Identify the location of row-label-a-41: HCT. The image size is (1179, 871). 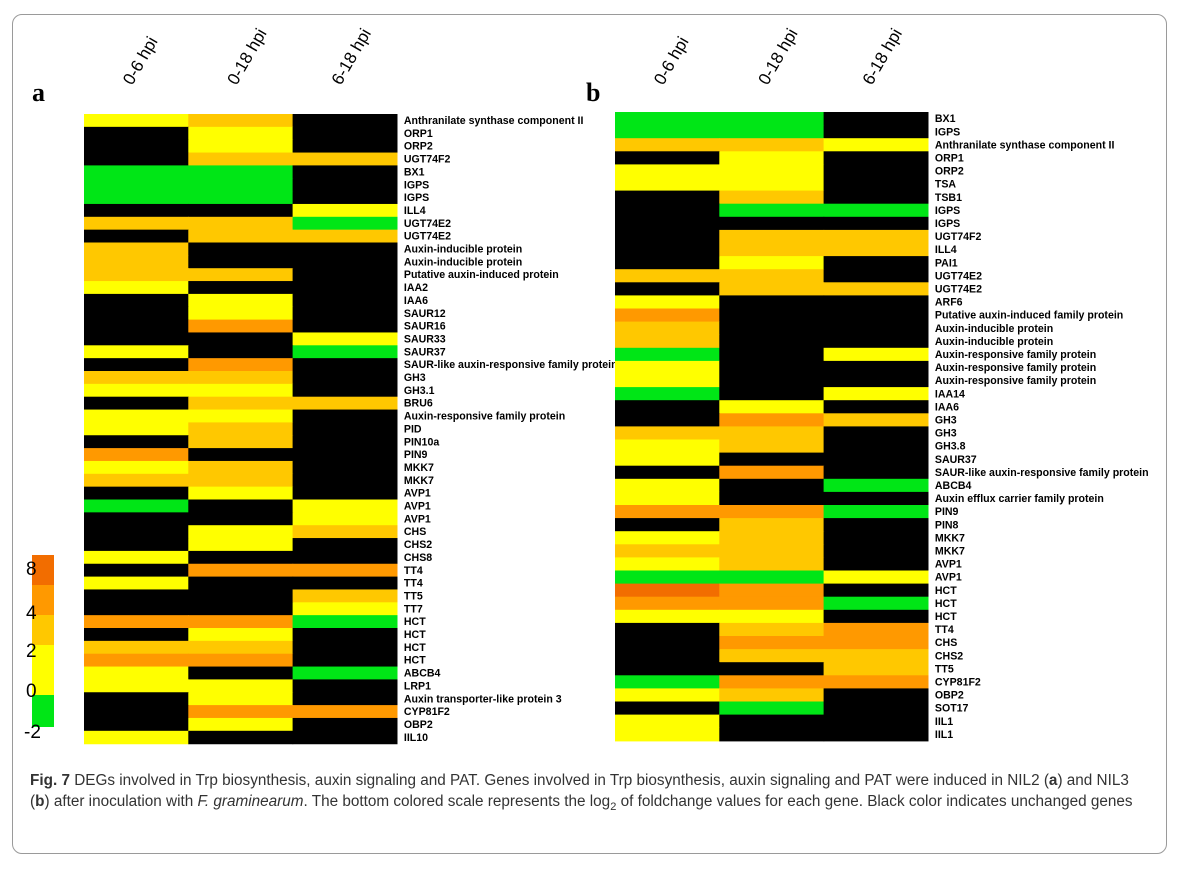
(415, 648).